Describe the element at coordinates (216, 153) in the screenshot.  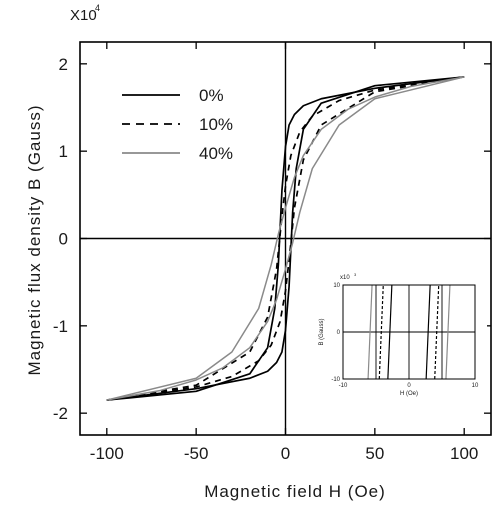
I see `legend-label: 40%` at that location.